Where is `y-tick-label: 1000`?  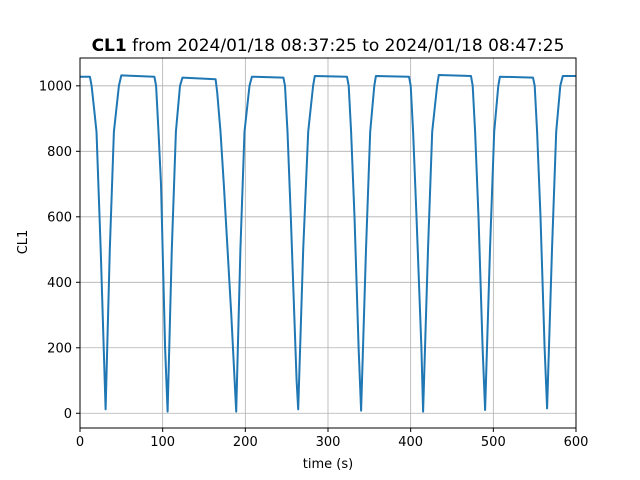
y-tick-label: 1000 is located at coordinates (55, 86).